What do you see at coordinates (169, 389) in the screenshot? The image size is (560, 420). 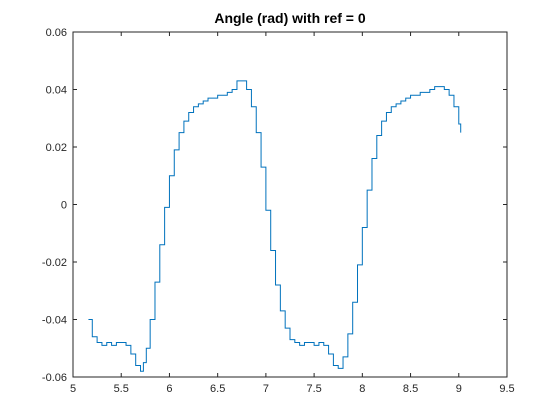 I see `x-tick-label: 6` at bounding box center [169, 389].